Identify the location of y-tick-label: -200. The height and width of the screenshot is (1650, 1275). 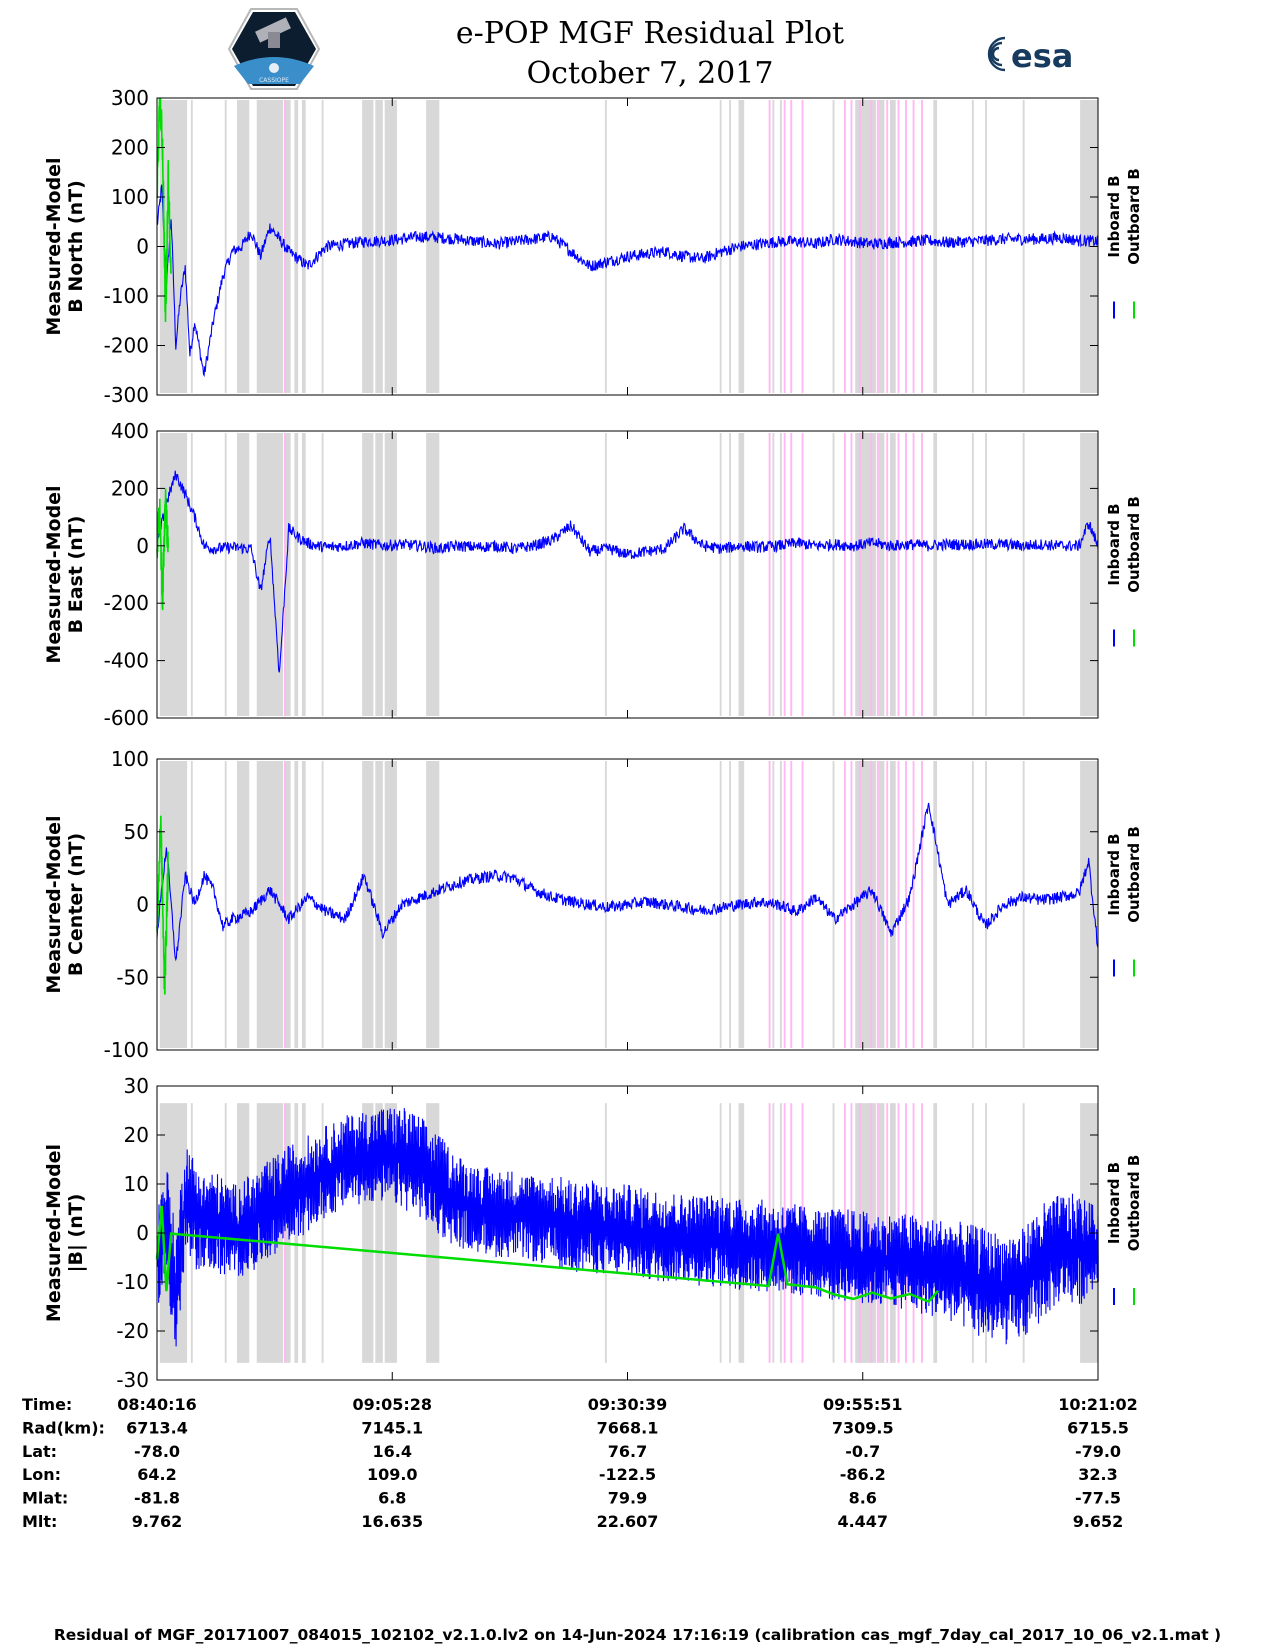
(126, 603).